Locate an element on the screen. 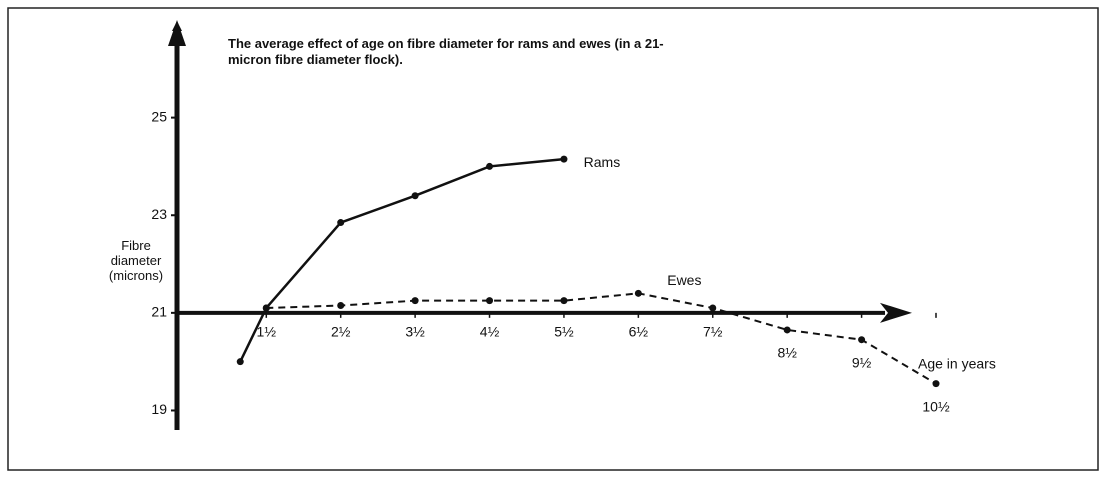 This screenshot has height=501, width=1106. y-tick-label: 19 is located at coordinates (159, 409).